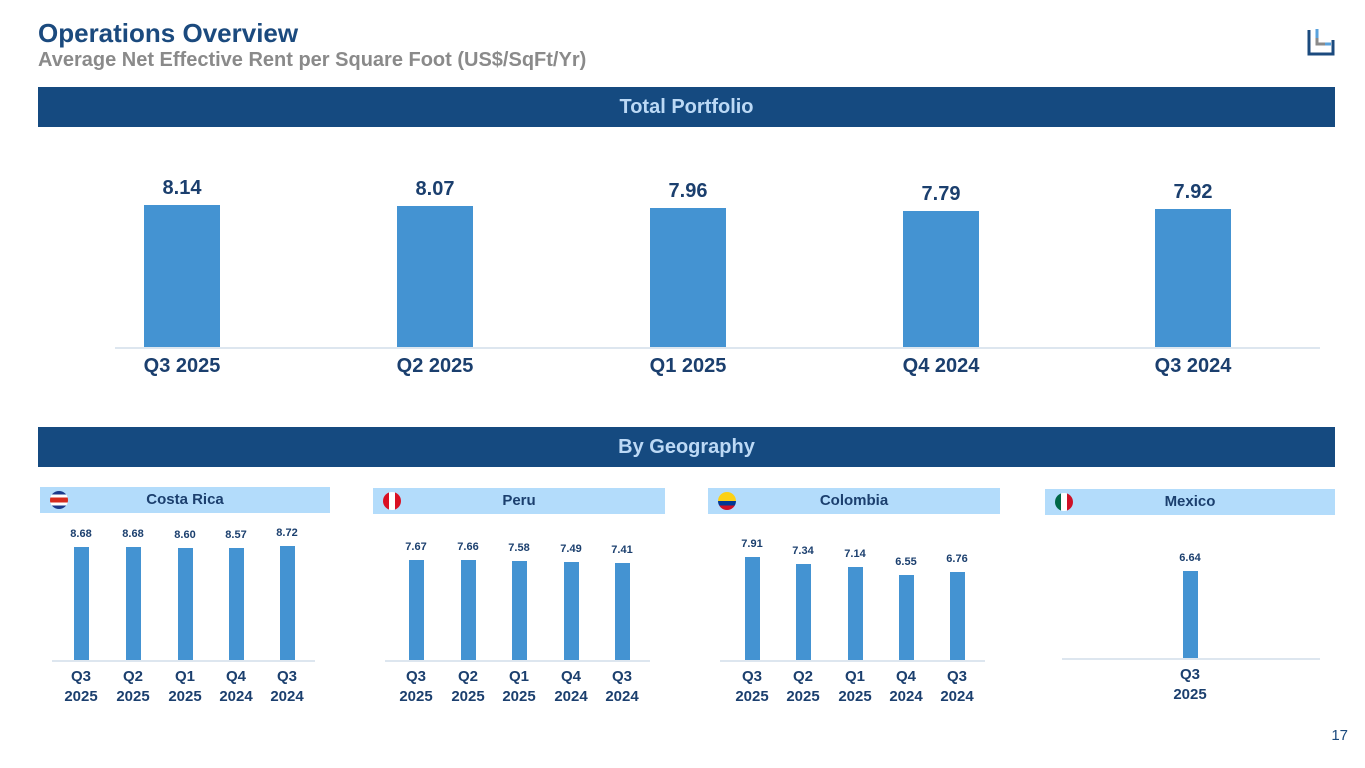  What do you see at coordinates (519, 548) in the screenshot?
I see `peru-value-label: 7.58` at bounding box center [519, 548].